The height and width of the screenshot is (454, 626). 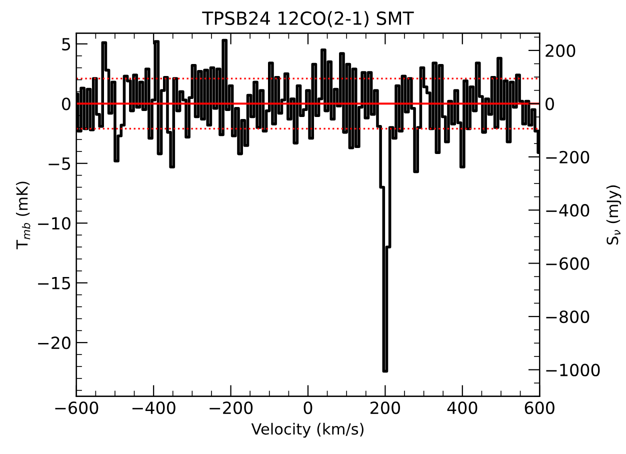 I want to click on y-tick-label: 0, so click(x=66, y=104).